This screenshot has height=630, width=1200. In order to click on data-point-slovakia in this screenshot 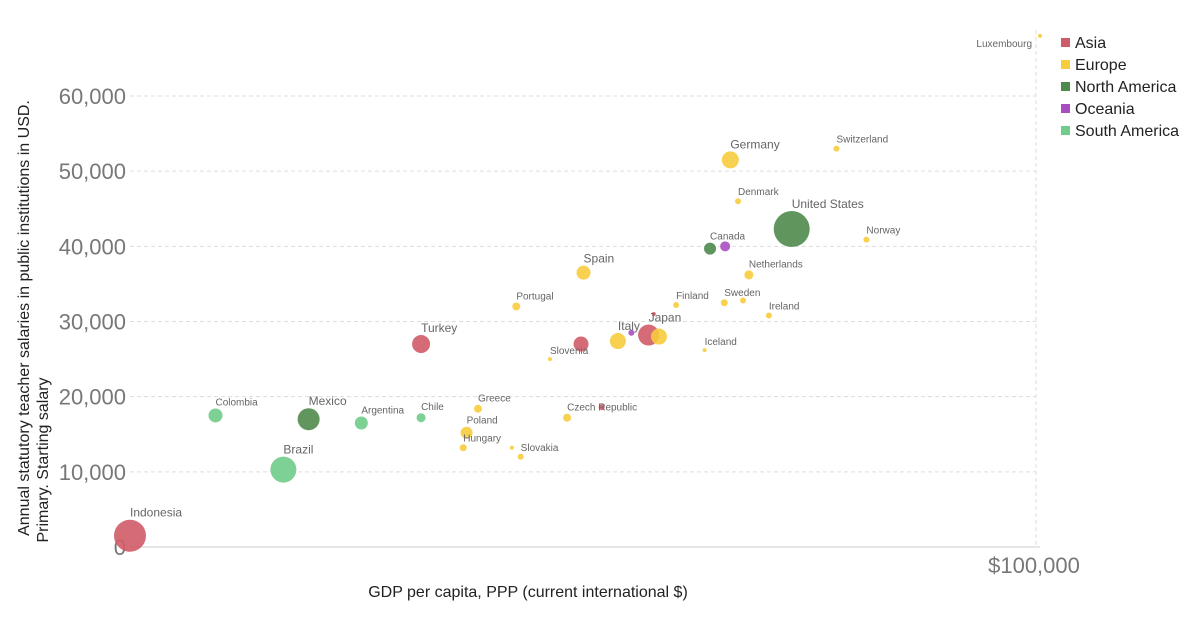, I will do `click(520, 456)`.